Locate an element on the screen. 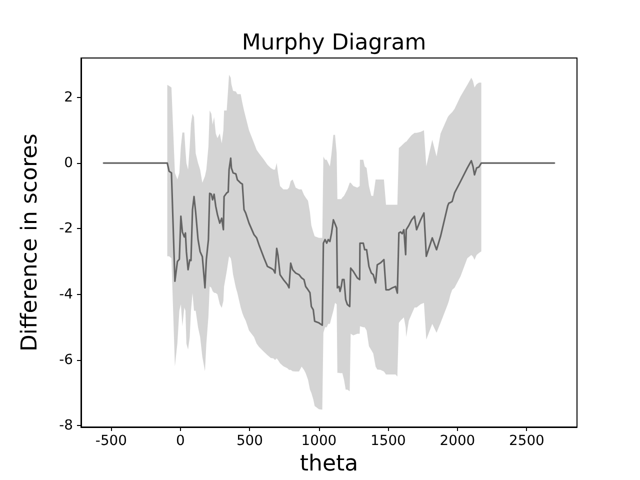  x-tick-label: 0 is located at coordinates (180, 441).